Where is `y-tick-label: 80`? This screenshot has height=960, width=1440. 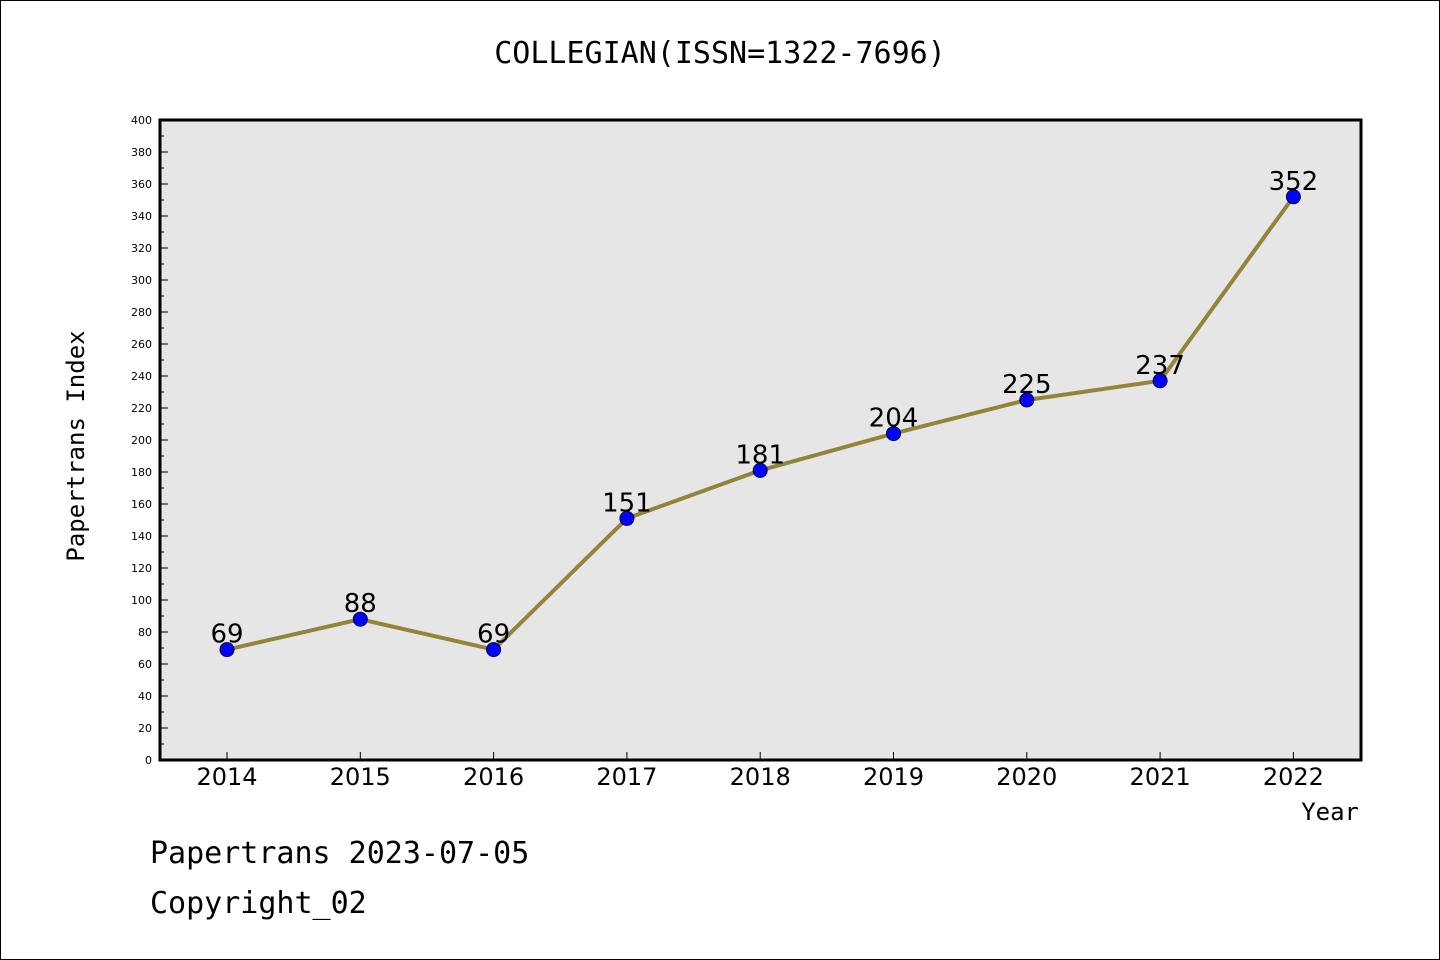
y-tick-label: 80 is located at coordinates (145, 632).